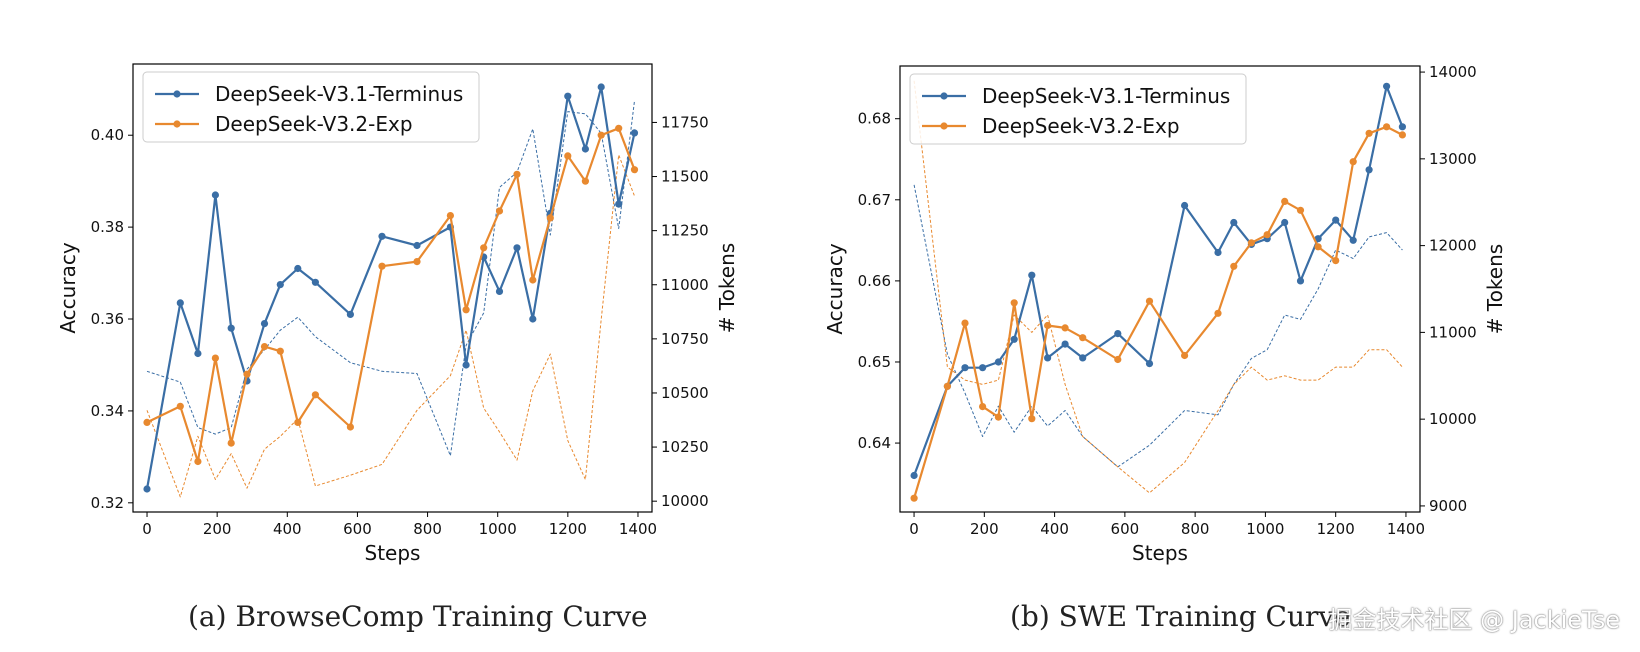 The image size is (1640, 652). Describe the element at coordinates (874, 200) in the screenshot. I see `y-tick-label: 0.67` at that location.